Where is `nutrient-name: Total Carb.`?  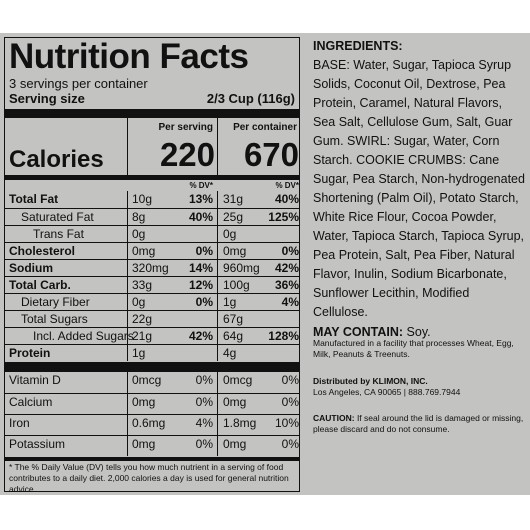 nutrient-name: Total Carb. is located at coordinates (40, 285).